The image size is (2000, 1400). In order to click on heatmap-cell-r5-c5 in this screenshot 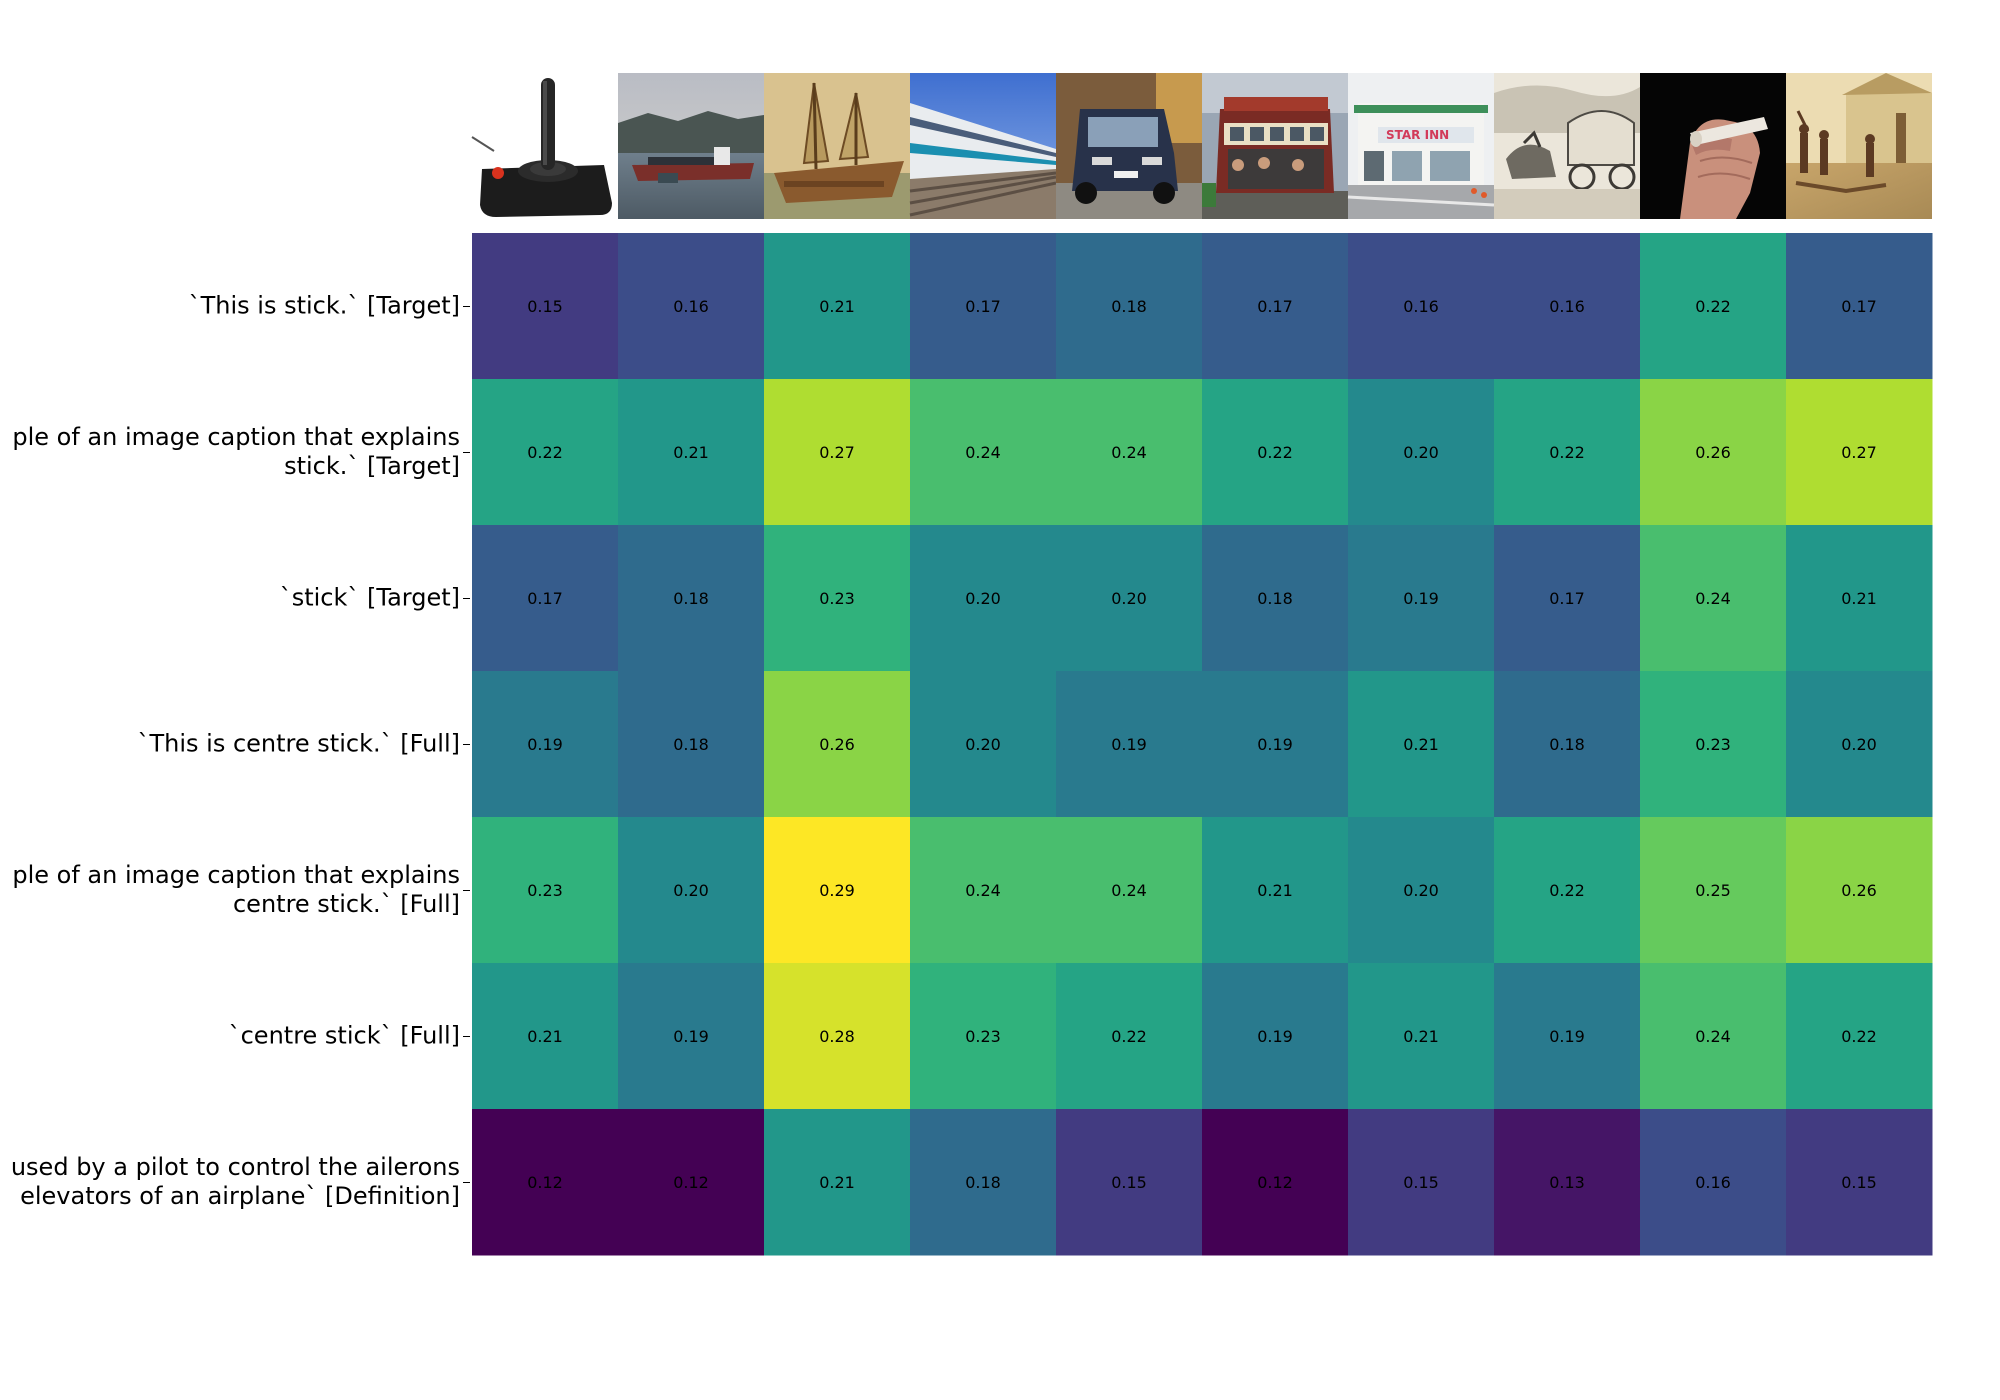, I will do `click(1275, 1036)`.